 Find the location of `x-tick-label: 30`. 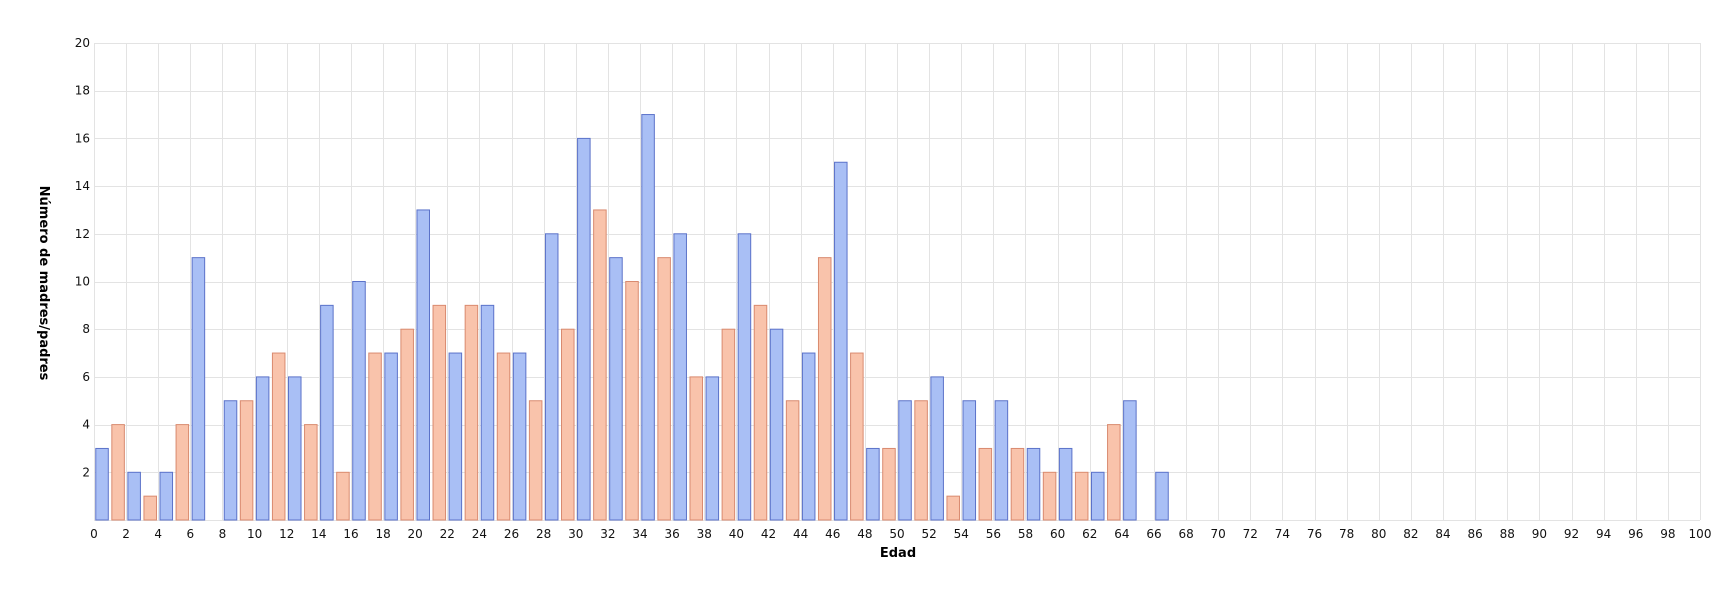

x-tick-label: 30 is located at coordinates (575, 534).